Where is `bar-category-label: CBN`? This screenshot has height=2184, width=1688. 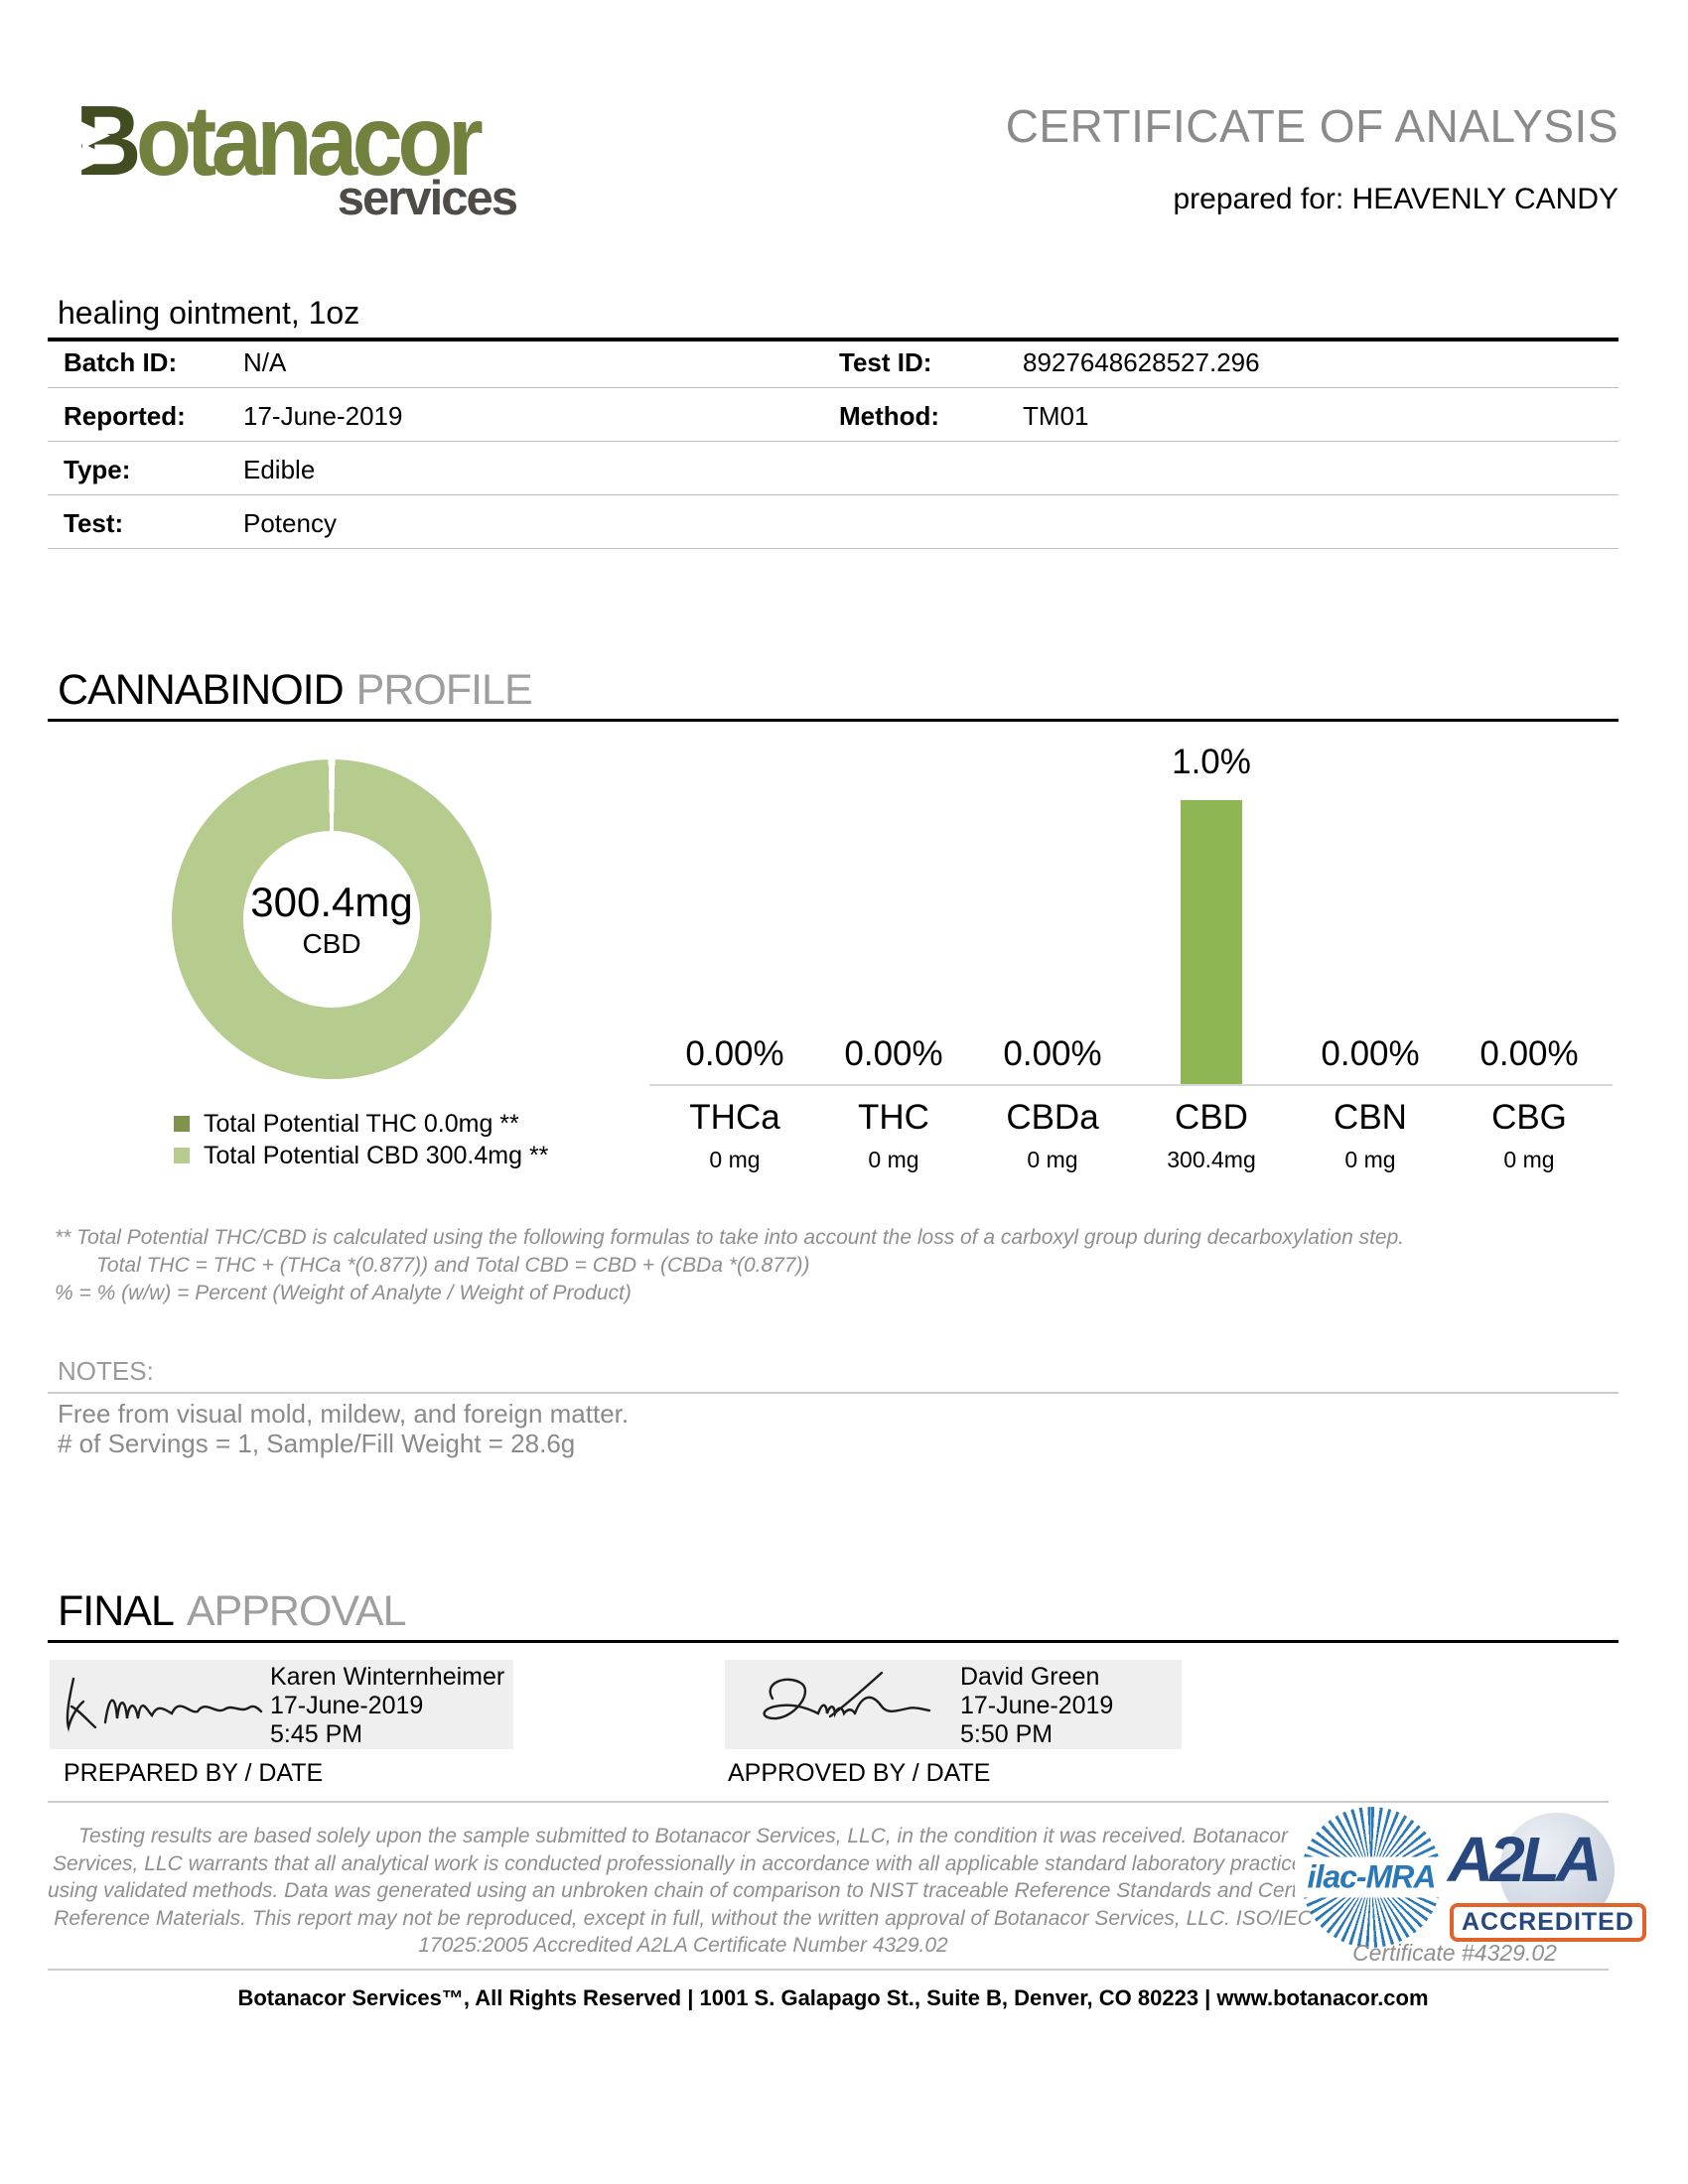 bar-category-label: CBN is located at coordinates (1370, 1117).